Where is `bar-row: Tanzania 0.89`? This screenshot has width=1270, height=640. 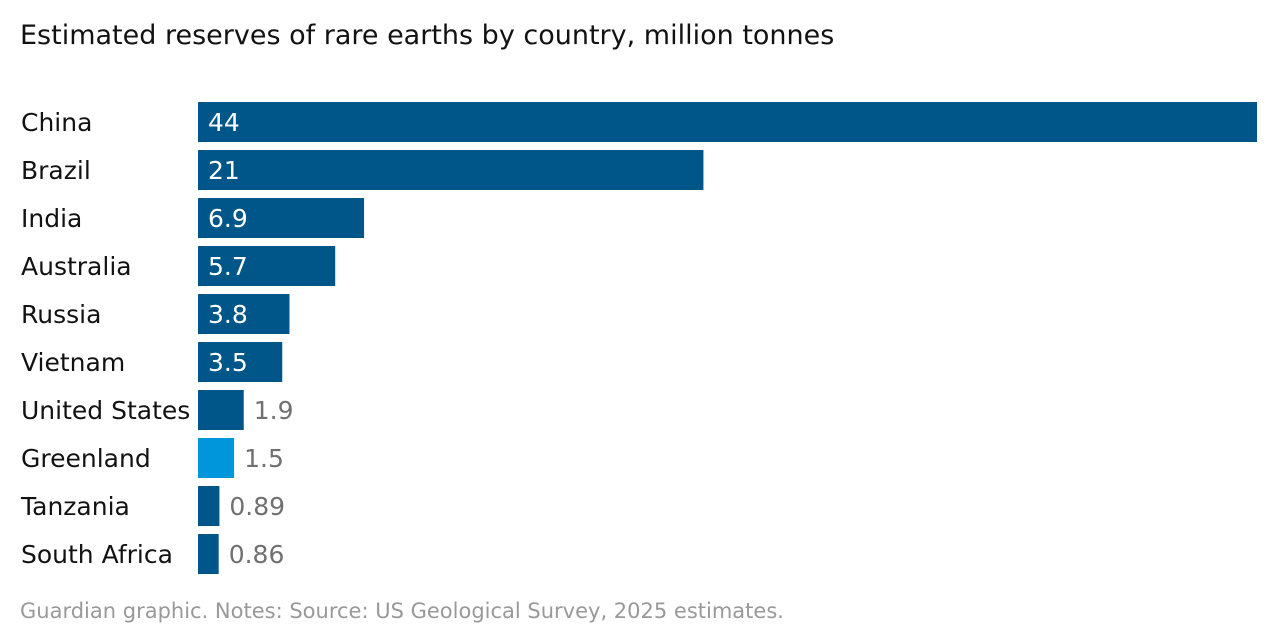 bar-row: Tanzania 0.89 is located at coordinates (152, 506).